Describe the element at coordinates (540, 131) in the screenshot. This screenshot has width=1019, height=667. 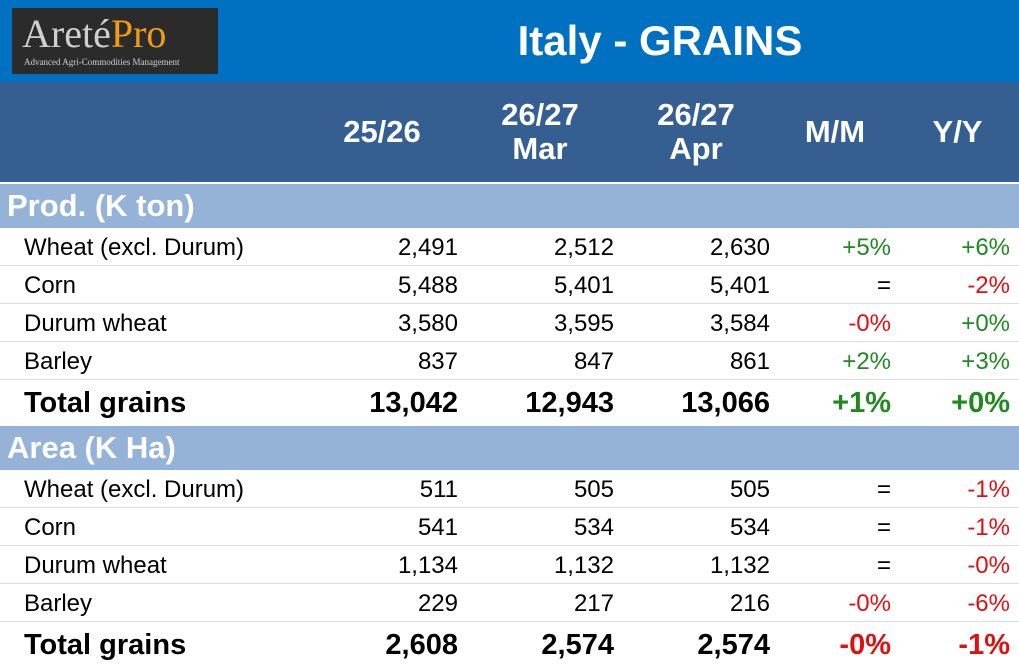
I see `col-header-2627-mar: 26/27 Mar` at that location.